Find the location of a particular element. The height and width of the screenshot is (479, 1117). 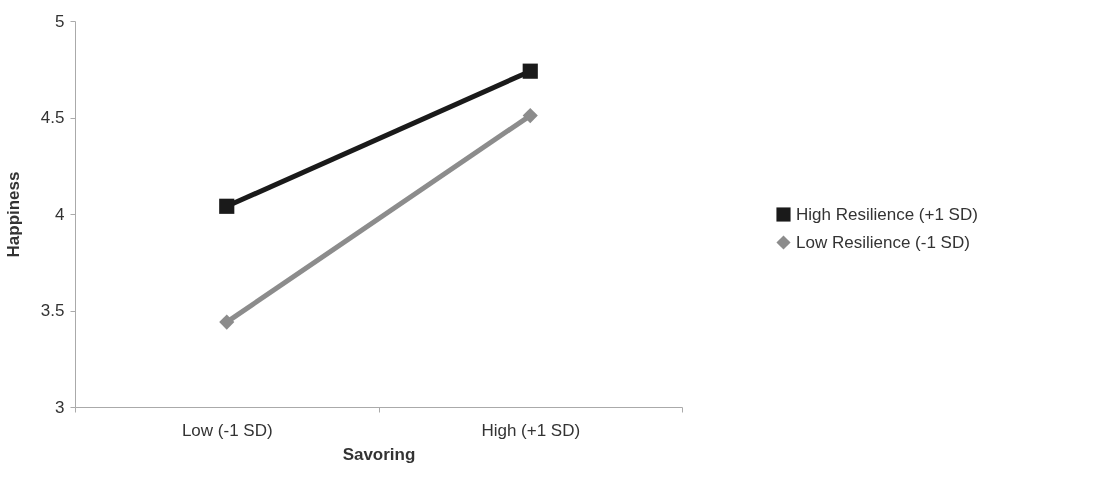

y-tick-label: 3 is located at coordinates (60, 407).